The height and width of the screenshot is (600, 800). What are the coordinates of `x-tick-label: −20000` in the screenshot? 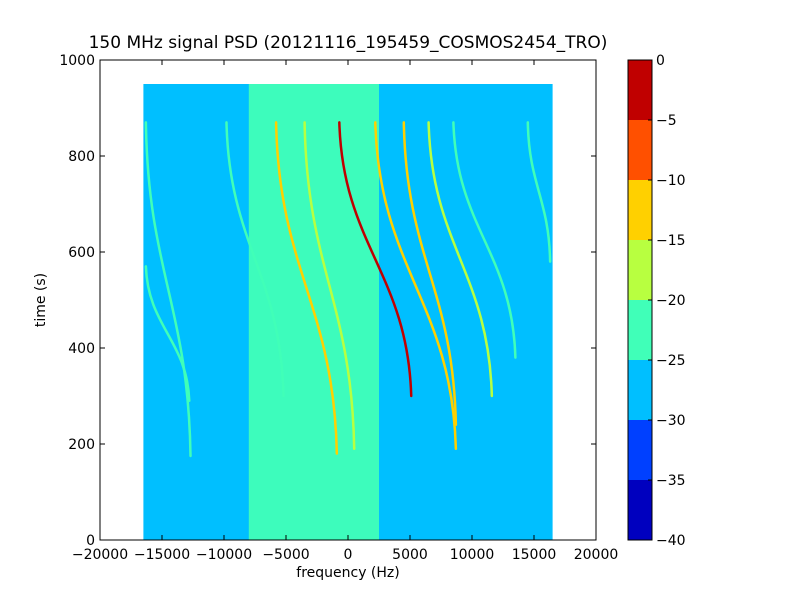 It's located at (100, 555).